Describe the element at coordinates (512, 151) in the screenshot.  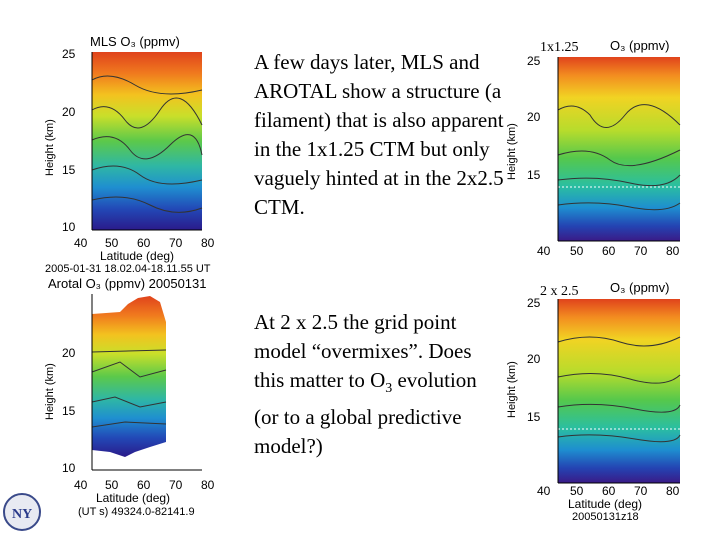
I see `ctm1-ylabel: Height (km)` at that location.